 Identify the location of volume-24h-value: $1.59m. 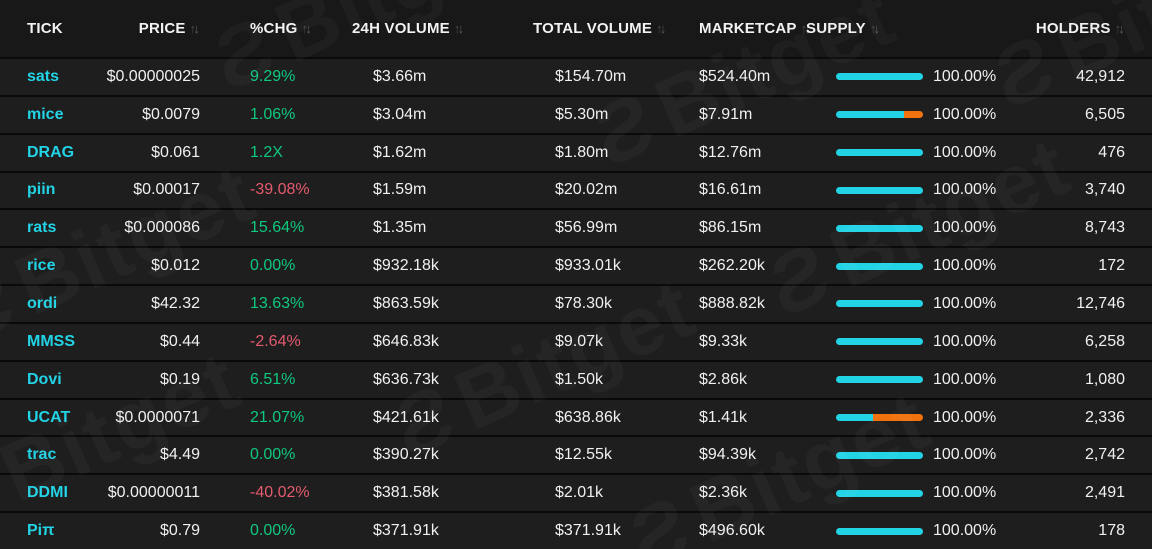
(400, 190).